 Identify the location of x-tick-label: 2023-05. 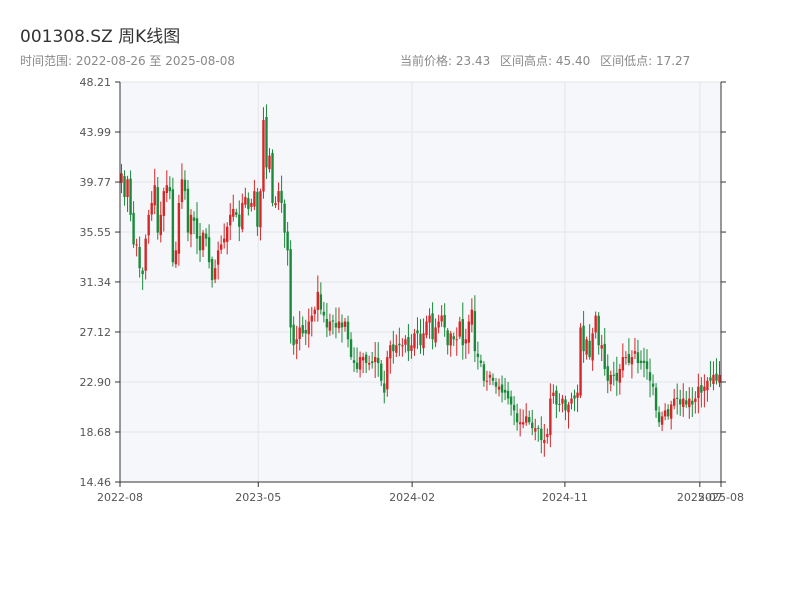
(258, 497).